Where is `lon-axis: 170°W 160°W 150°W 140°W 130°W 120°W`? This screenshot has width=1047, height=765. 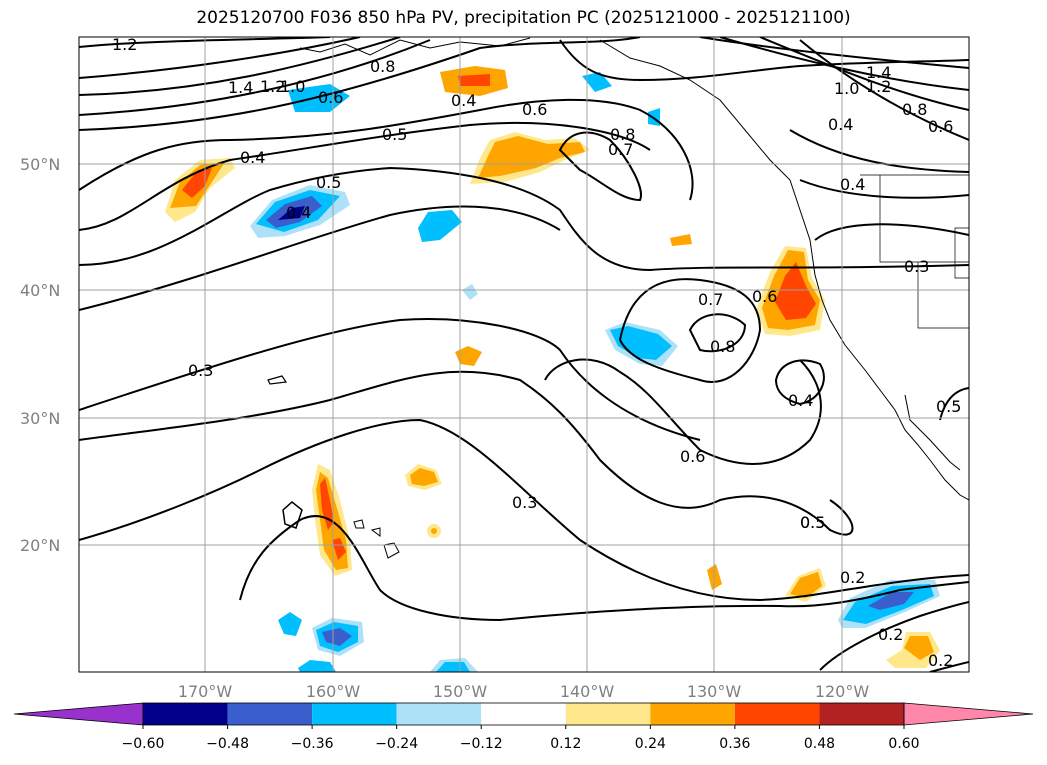 lon-axis: 170°W 160°W 150°W 140°W 130°W 120°W is located at coordinates (524, 691).